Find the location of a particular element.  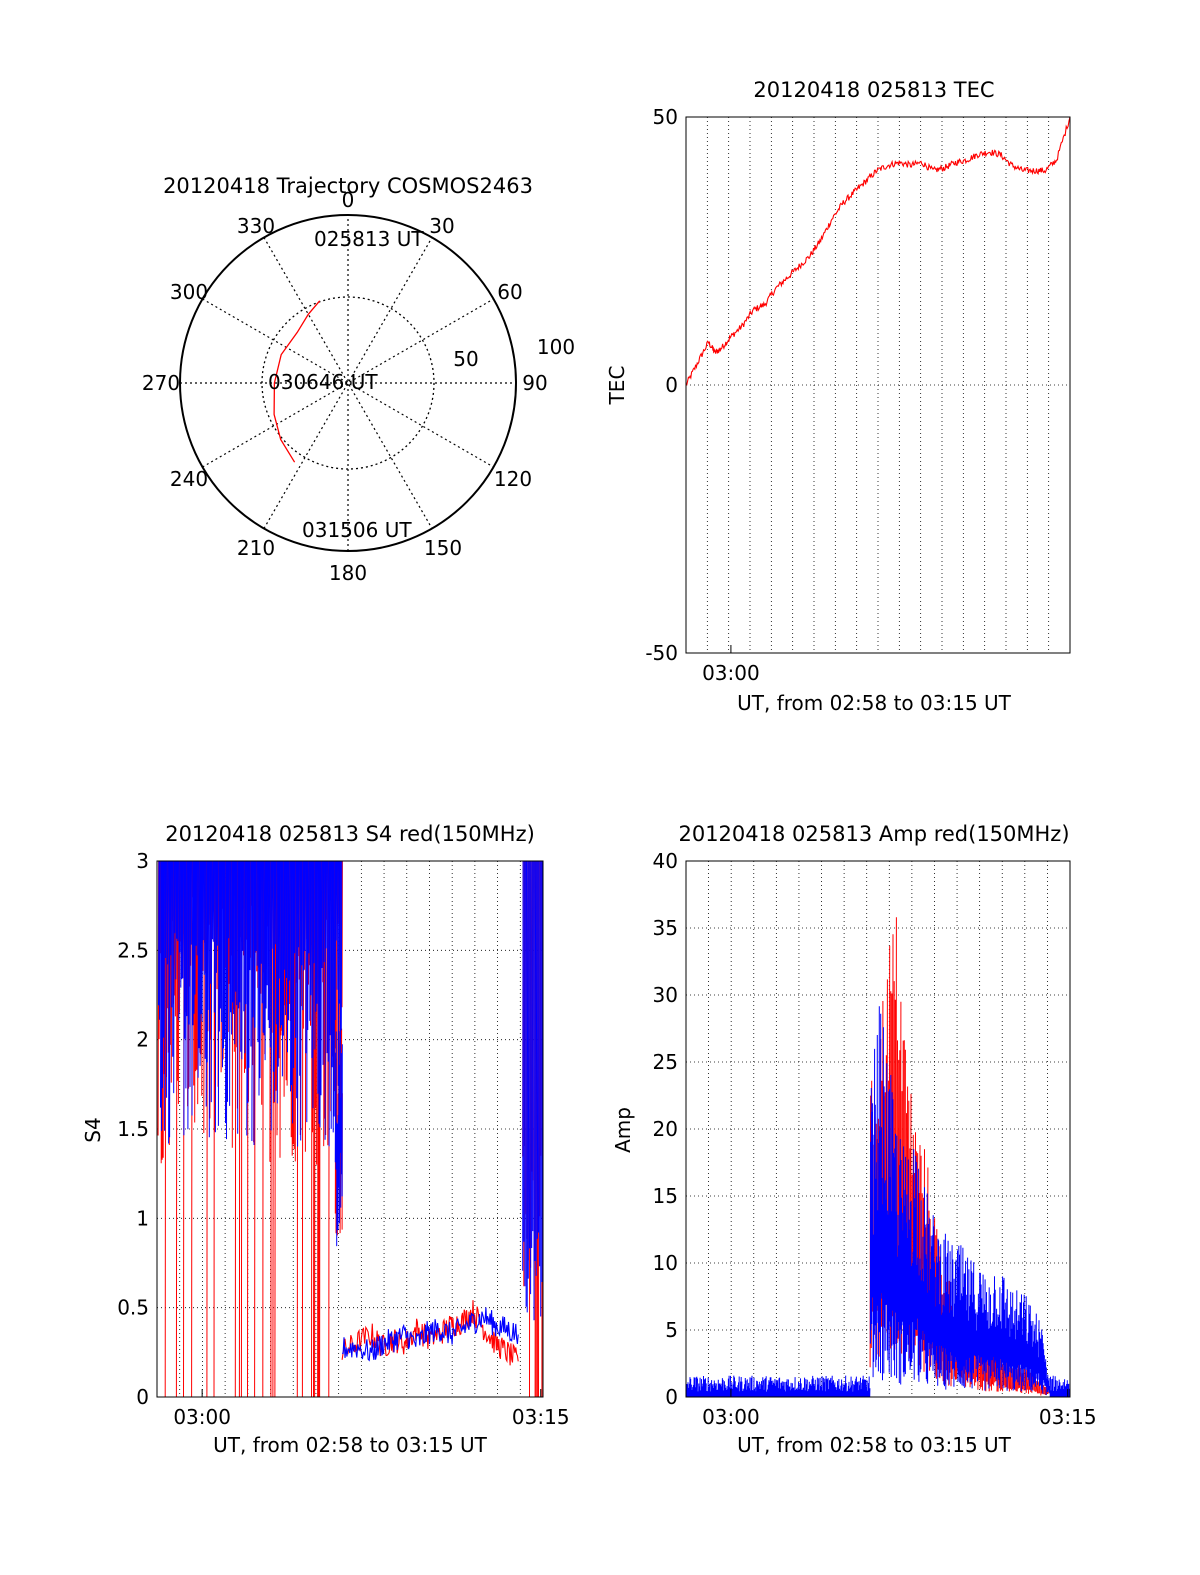

polar-azimuth-labels: 0 30 60 90 120 150 180 210 240 270 300 330 is located at coordinates (345, 386).